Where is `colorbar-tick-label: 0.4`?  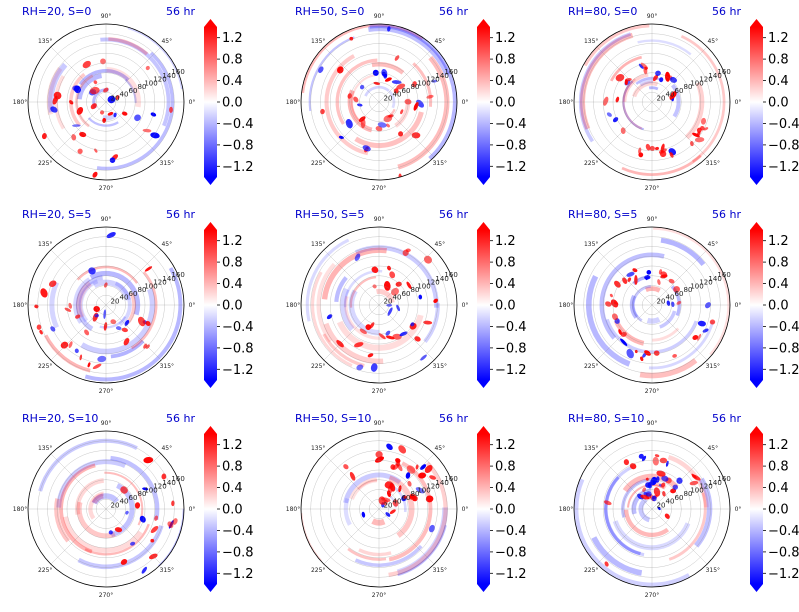 colorbar-tick-label: 0.4 is located at coordinates (232, 488).